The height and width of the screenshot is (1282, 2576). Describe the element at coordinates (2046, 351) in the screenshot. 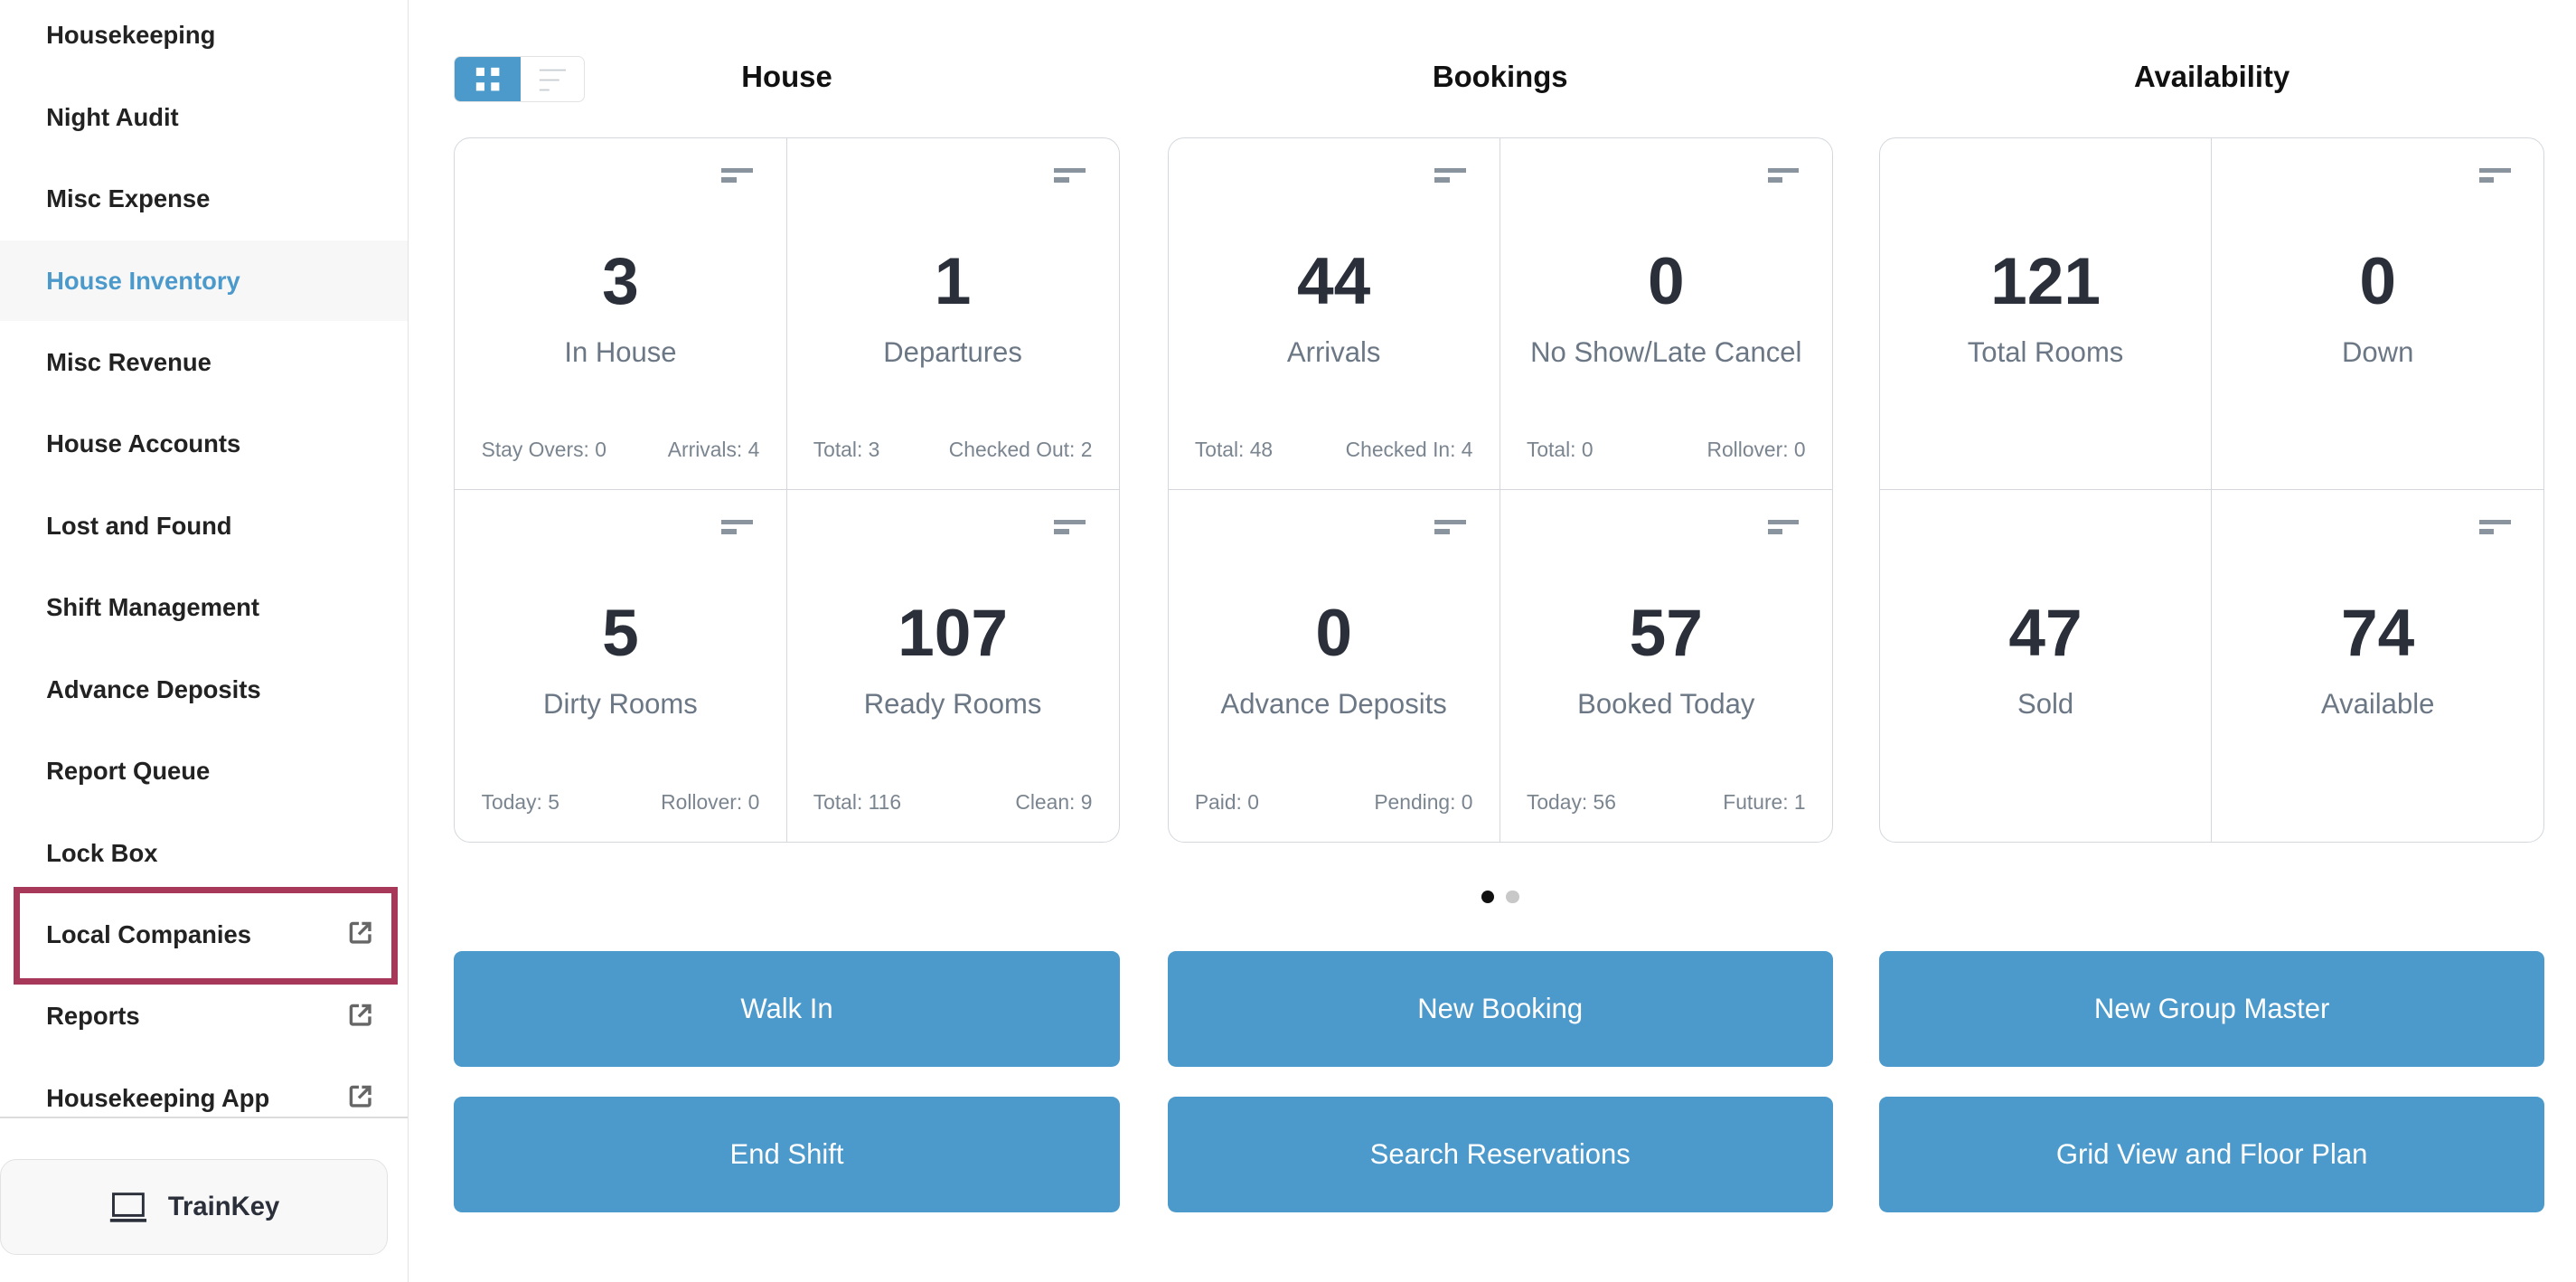

I see `stat-label: Total Rooms` at that location.